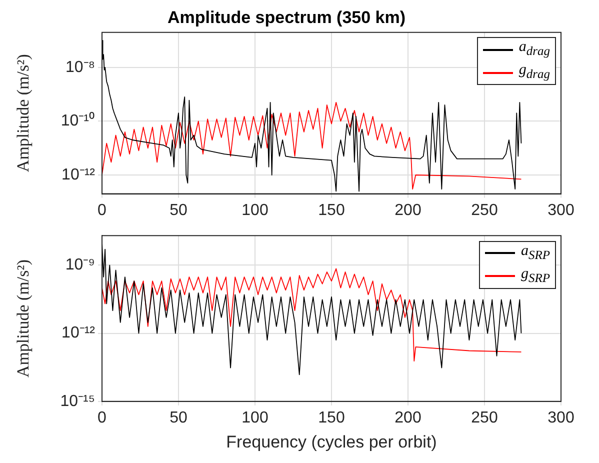  I want to click on chart-title: Amplitude spectrum (350 km), so click(286, 17).